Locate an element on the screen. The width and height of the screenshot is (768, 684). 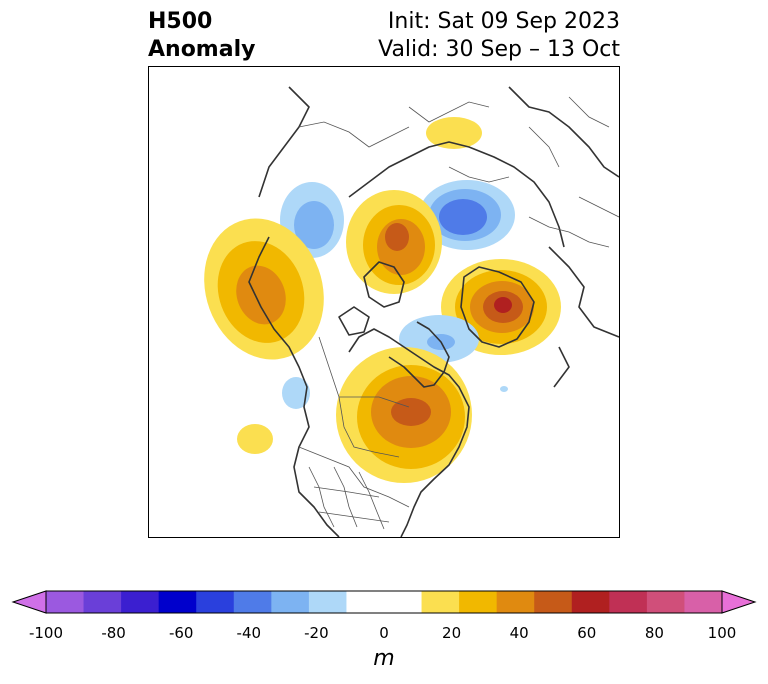
valid-range-label: Valid: 30 Sep – 13 Oct is located at coordinates (499, 49).